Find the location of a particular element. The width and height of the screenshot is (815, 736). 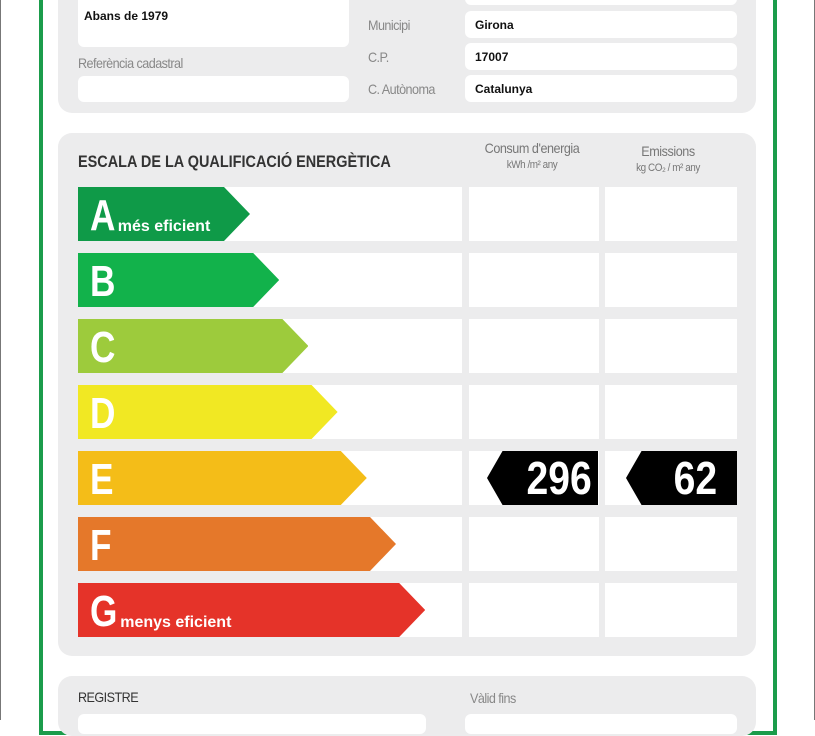

consumption-cell-c is located at coordinates (534, 346).